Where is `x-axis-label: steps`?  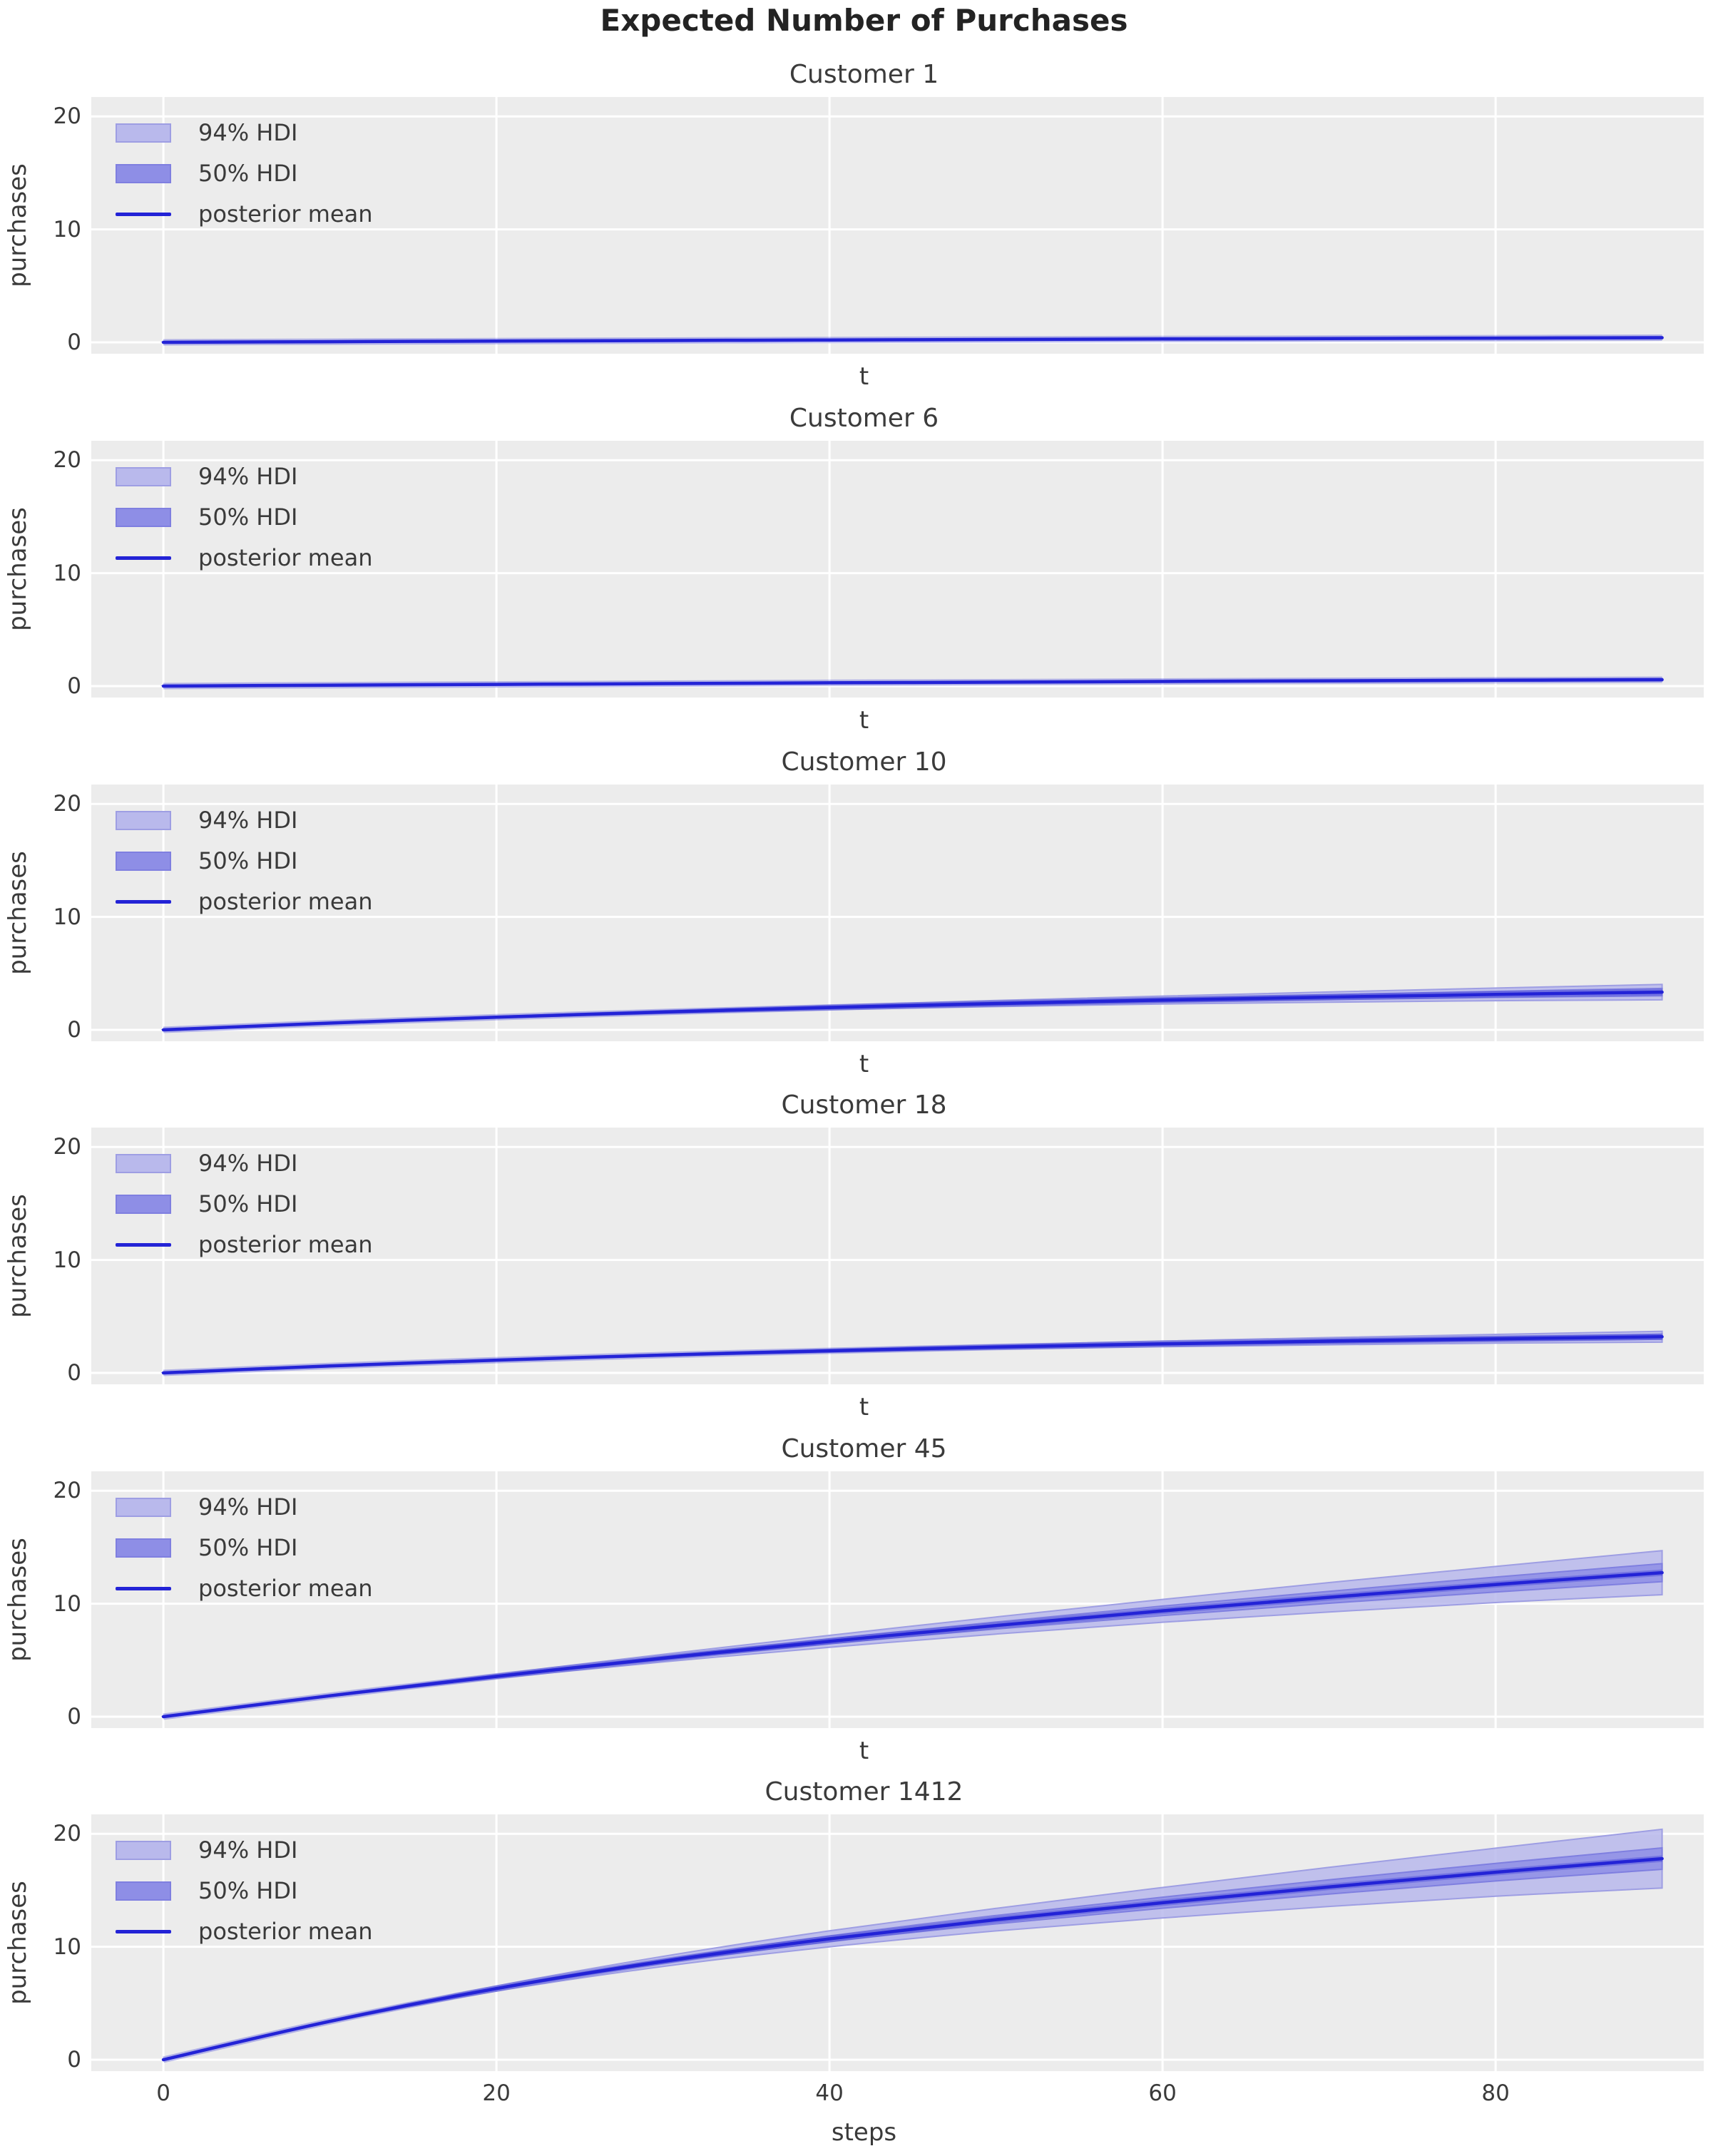 x-axis-label: steps is located at coordinates (864, 2132).